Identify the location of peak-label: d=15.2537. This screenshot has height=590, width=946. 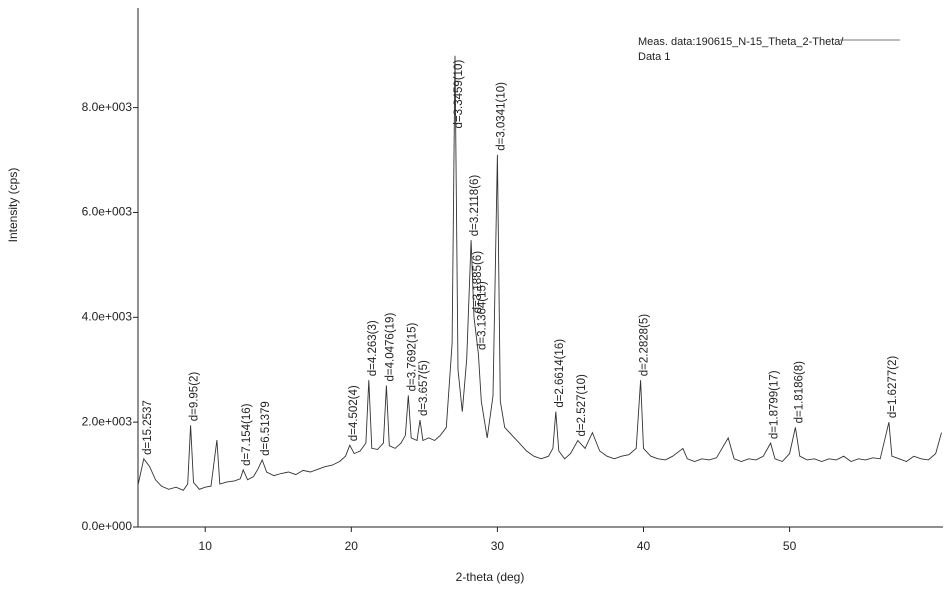
(148, 427).